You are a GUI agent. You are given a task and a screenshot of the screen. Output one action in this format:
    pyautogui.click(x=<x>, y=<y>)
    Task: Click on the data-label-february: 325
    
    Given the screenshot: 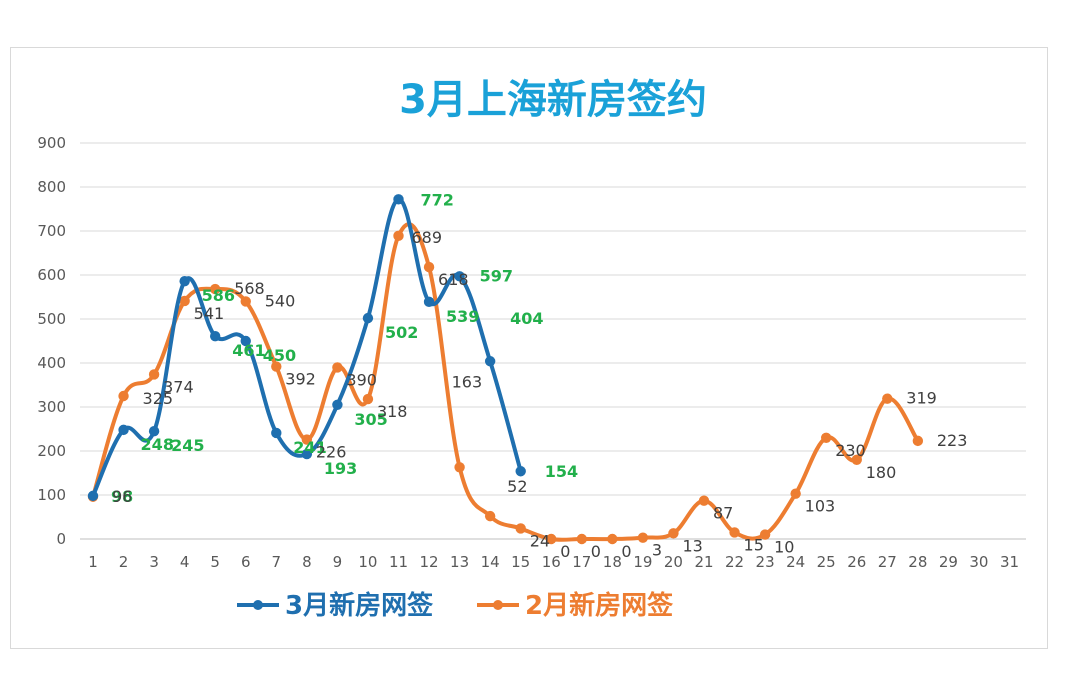 What is the action you would take?
    pyautogui.click(x=158, y=398)
    